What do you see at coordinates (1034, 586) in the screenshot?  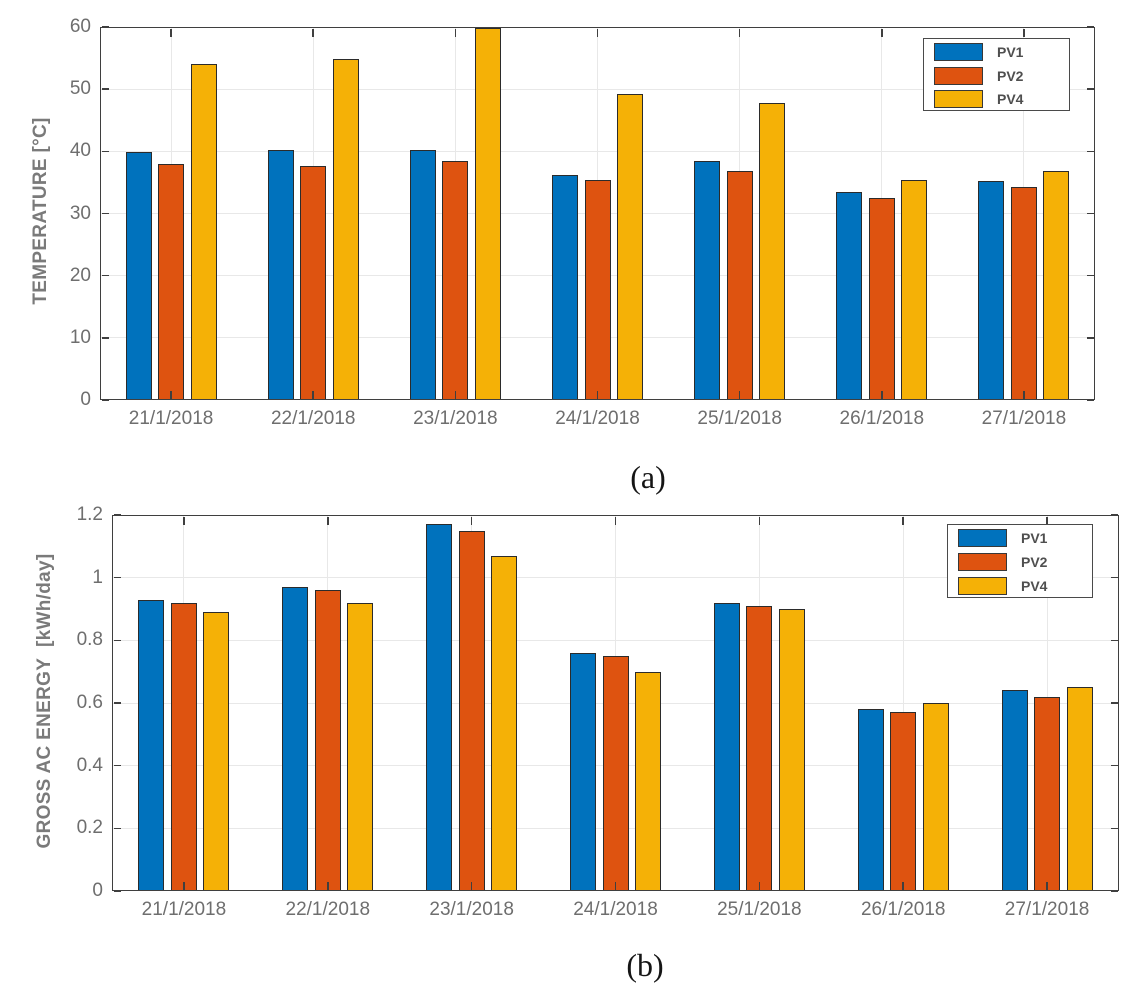 I see `legend-label-pv4: PV4` at bounding box center [1034, 586].